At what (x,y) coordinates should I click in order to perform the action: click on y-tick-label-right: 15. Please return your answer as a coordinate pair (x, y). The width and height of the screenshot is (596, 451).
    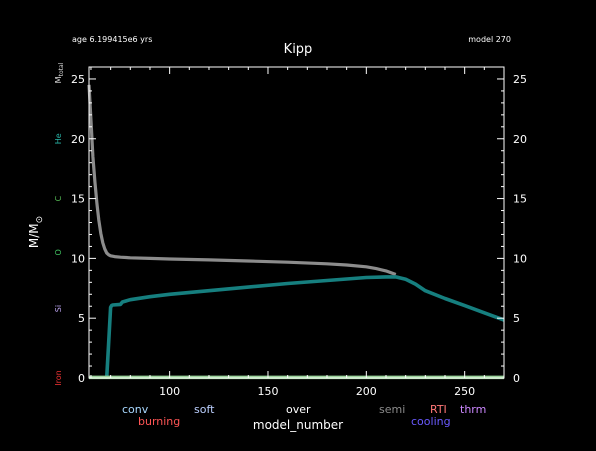
    Looking at the image, I should click on (520, 199).